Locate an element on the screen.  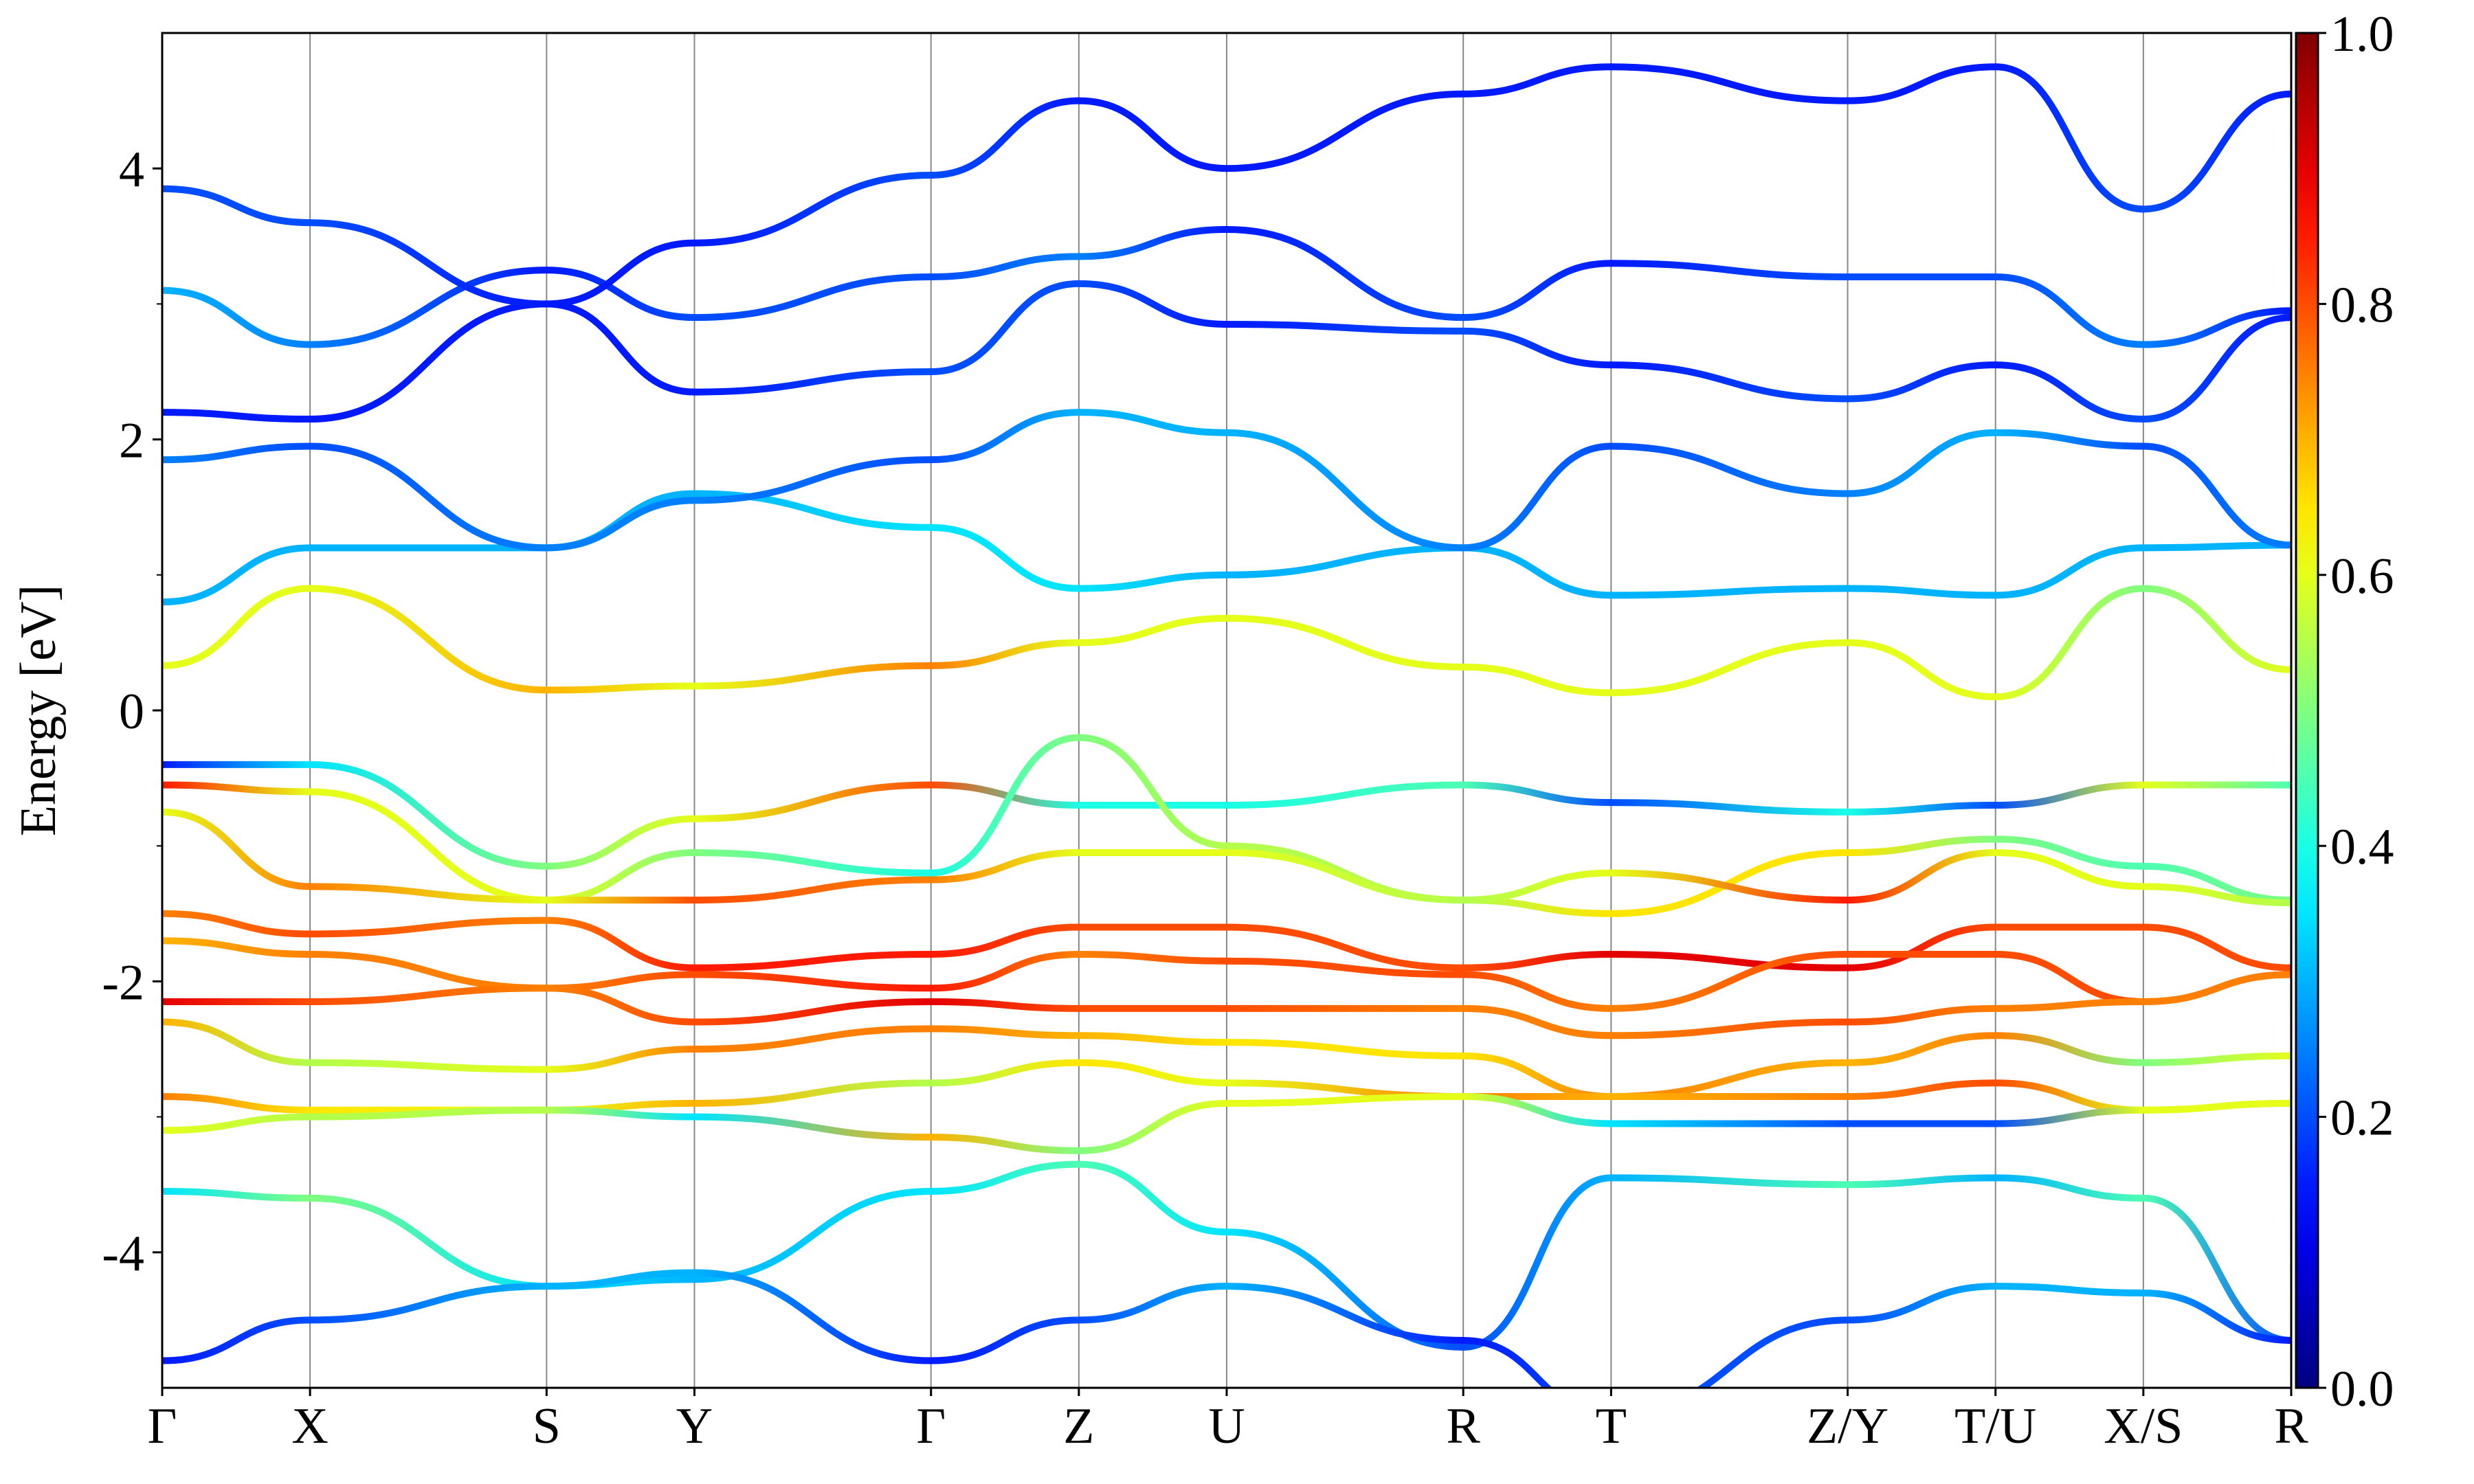
x-tick-label: Y is located at coordinates (694, 1426).